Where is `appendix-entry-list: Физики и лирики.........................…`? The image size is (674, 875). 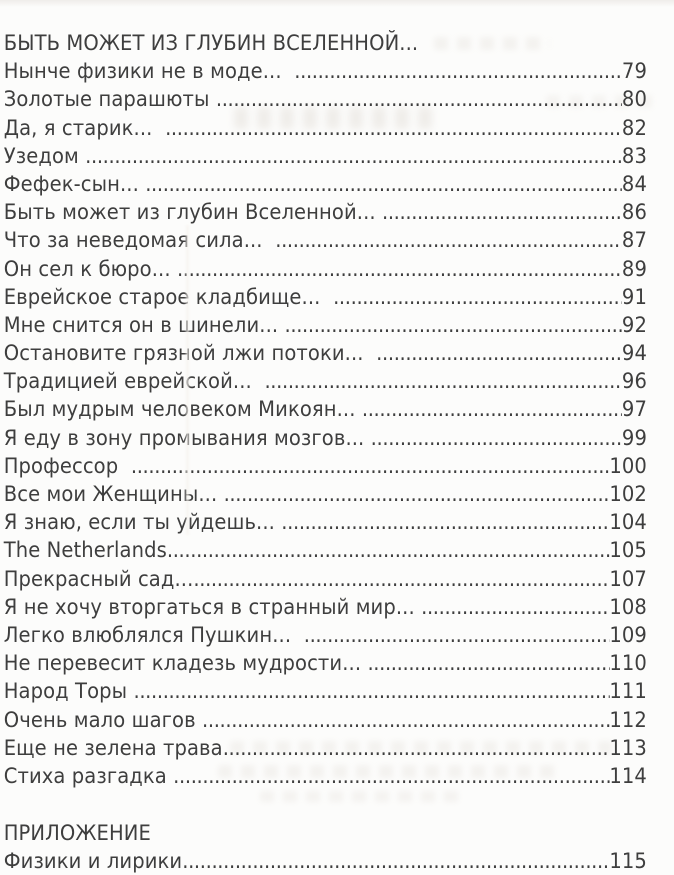
appendix-entry-list: Физики и лирики.........................… is located at coordinates (325, 861).